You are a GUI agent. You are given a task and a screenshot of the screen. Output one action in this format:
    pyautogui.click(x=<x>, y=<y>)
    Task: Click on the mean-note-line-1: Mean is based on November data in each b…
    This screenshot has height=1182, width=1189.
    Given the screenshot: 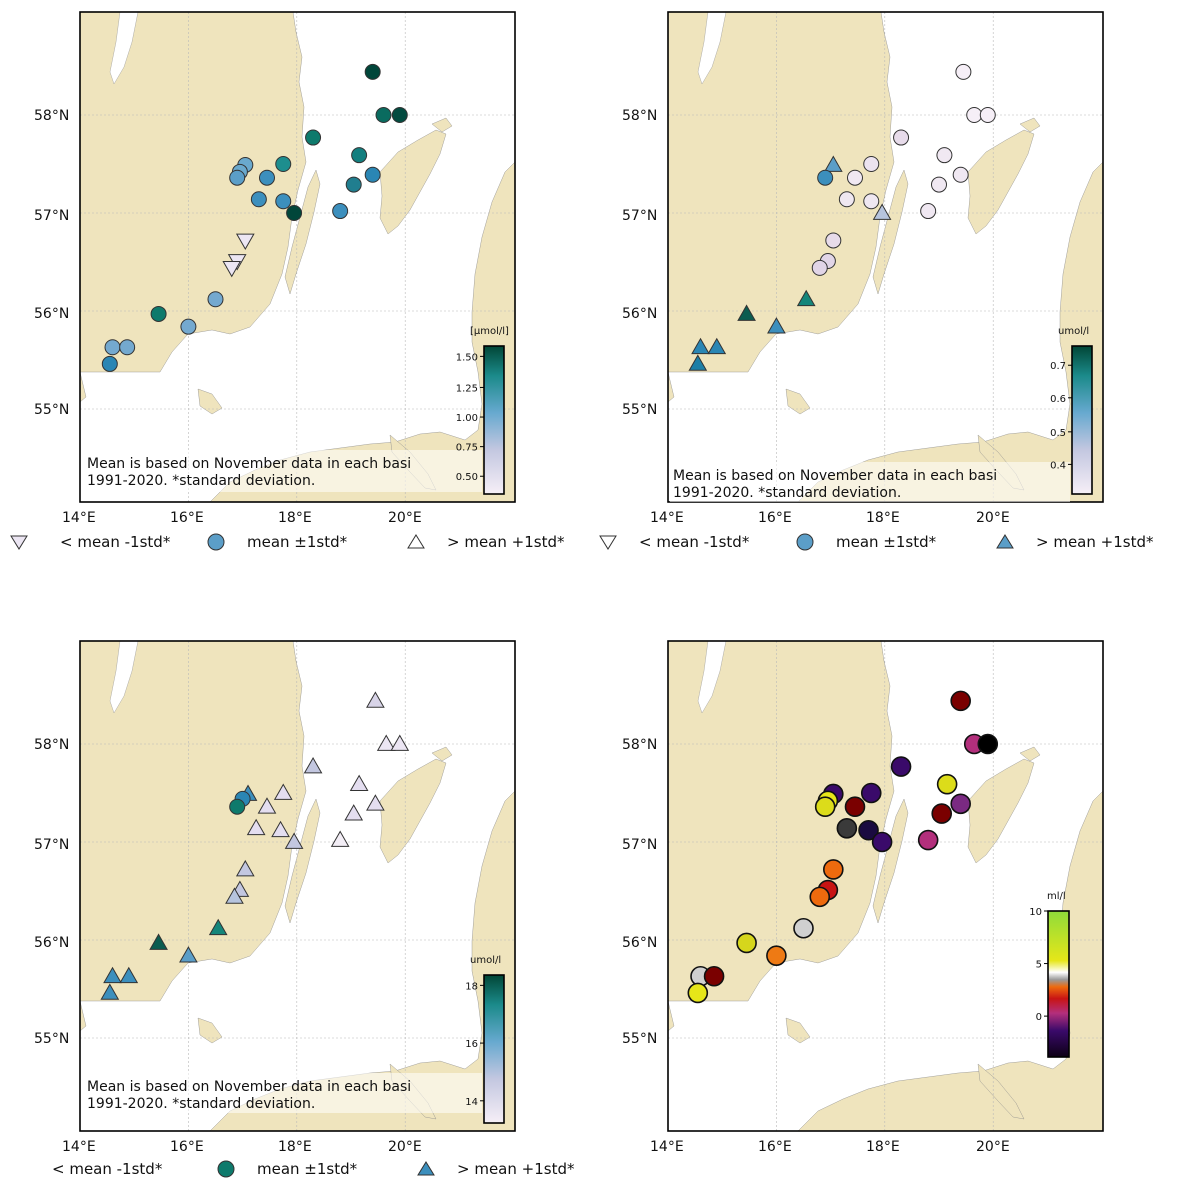 What is the action you would take?
    pyautogui.click(x=249, y=1087)
    